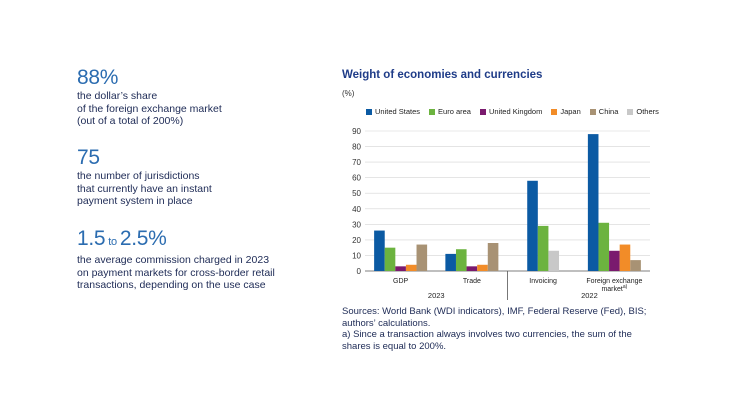 The image size is (730, 410). Describe the element at coordinates (614, 288) in the screenshot. I see `x-category-label: marketa)` at that location.